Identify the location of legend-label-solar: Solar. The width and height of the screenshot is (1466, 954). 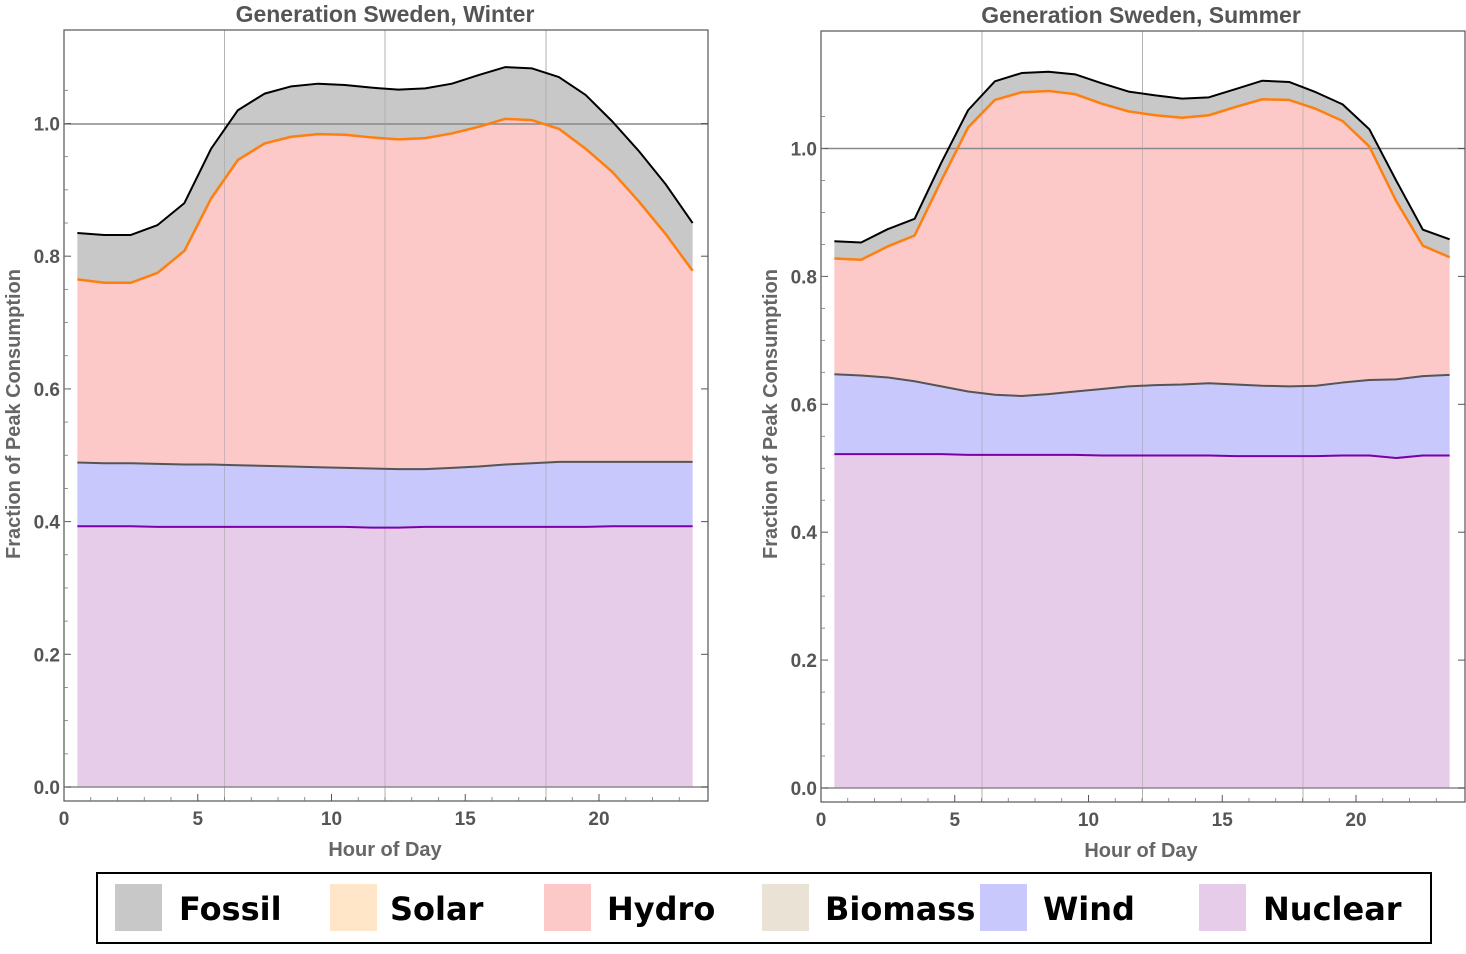
(437, 909).